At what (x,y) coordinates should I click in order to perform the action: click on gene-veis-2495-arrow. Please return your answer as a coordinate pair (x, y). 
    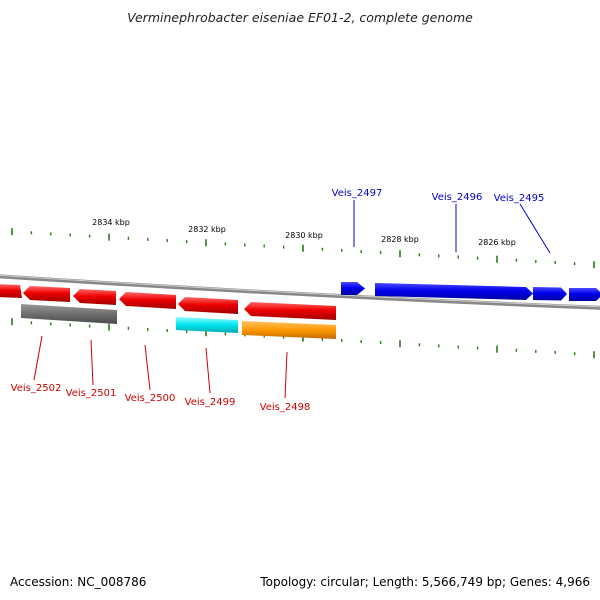
    Looking at the image, I should click on (550, 294).